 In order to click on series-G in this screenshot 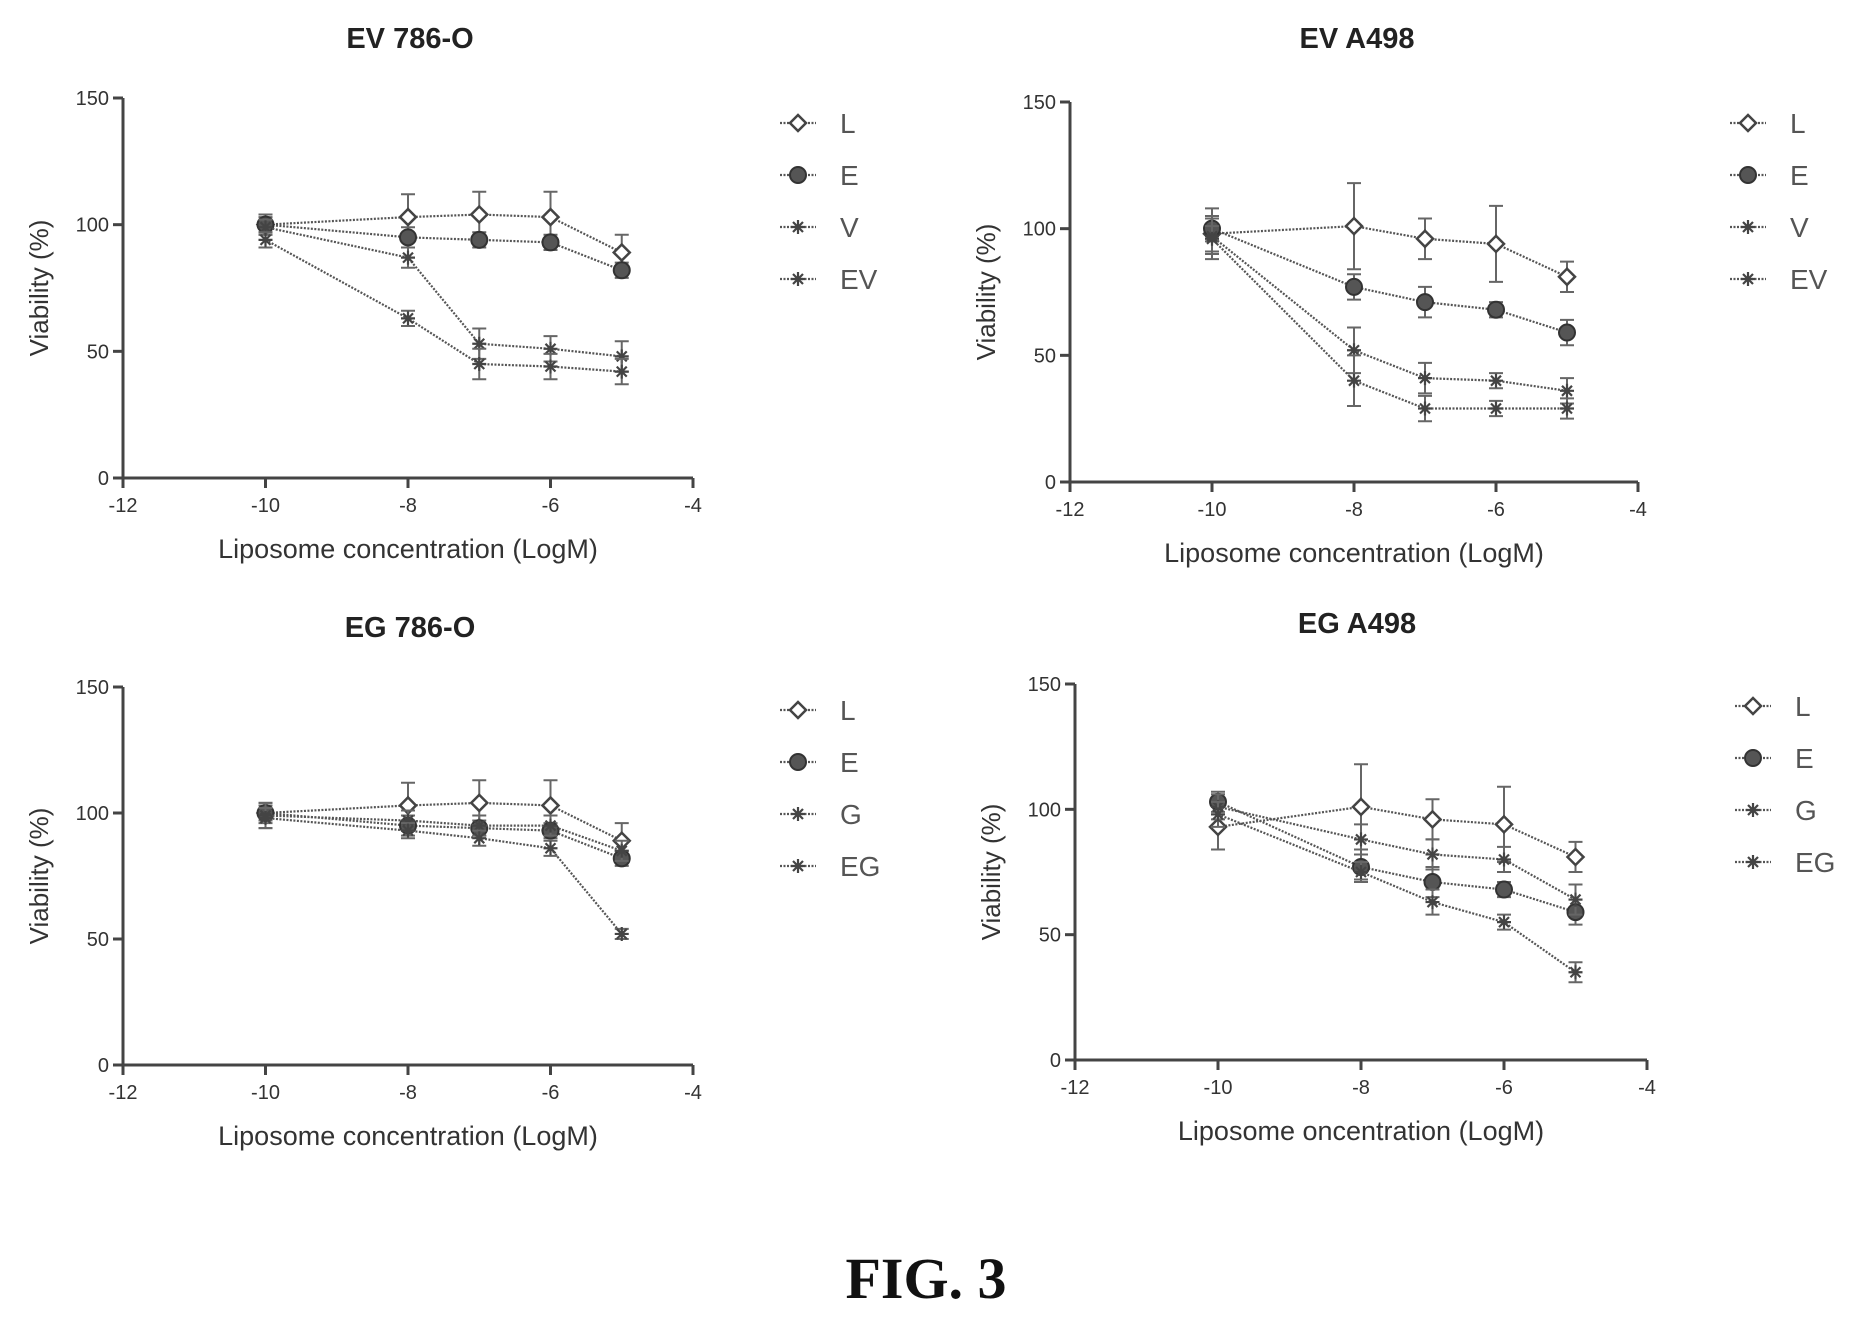, I will do `click(443, 831)`.